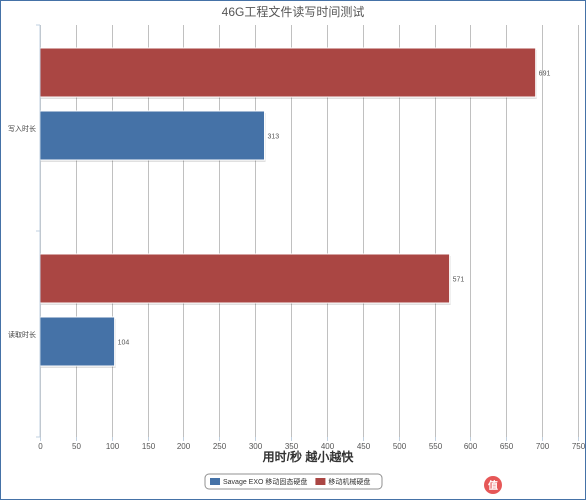 This screenshot has width=586, height=500. I want to click on x-tick-label: 350, so click(292, 446).